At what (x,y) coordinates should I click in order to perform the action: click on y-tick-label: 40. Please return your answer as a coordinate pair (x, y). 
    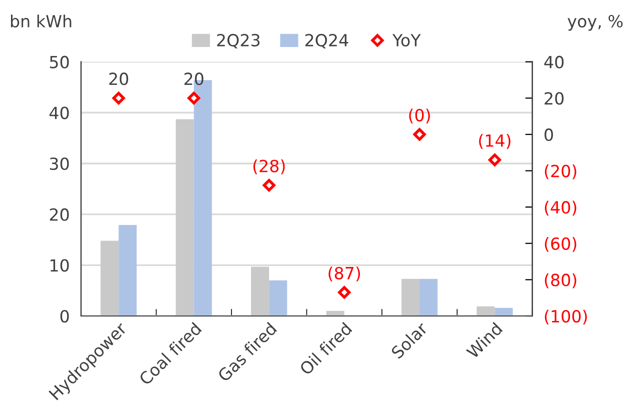
    Looking at the image, I should click on (59, 113).